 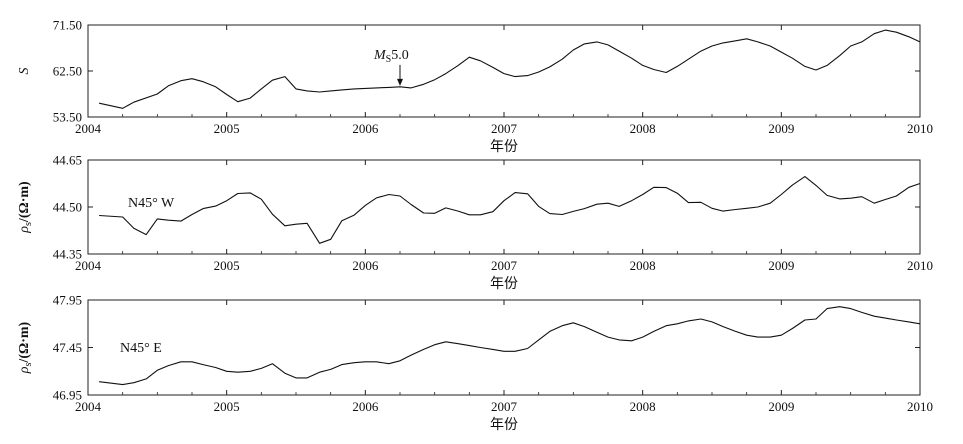 I want to click on earthquake-annotation: MS5.0, so click(x=391, y=56).